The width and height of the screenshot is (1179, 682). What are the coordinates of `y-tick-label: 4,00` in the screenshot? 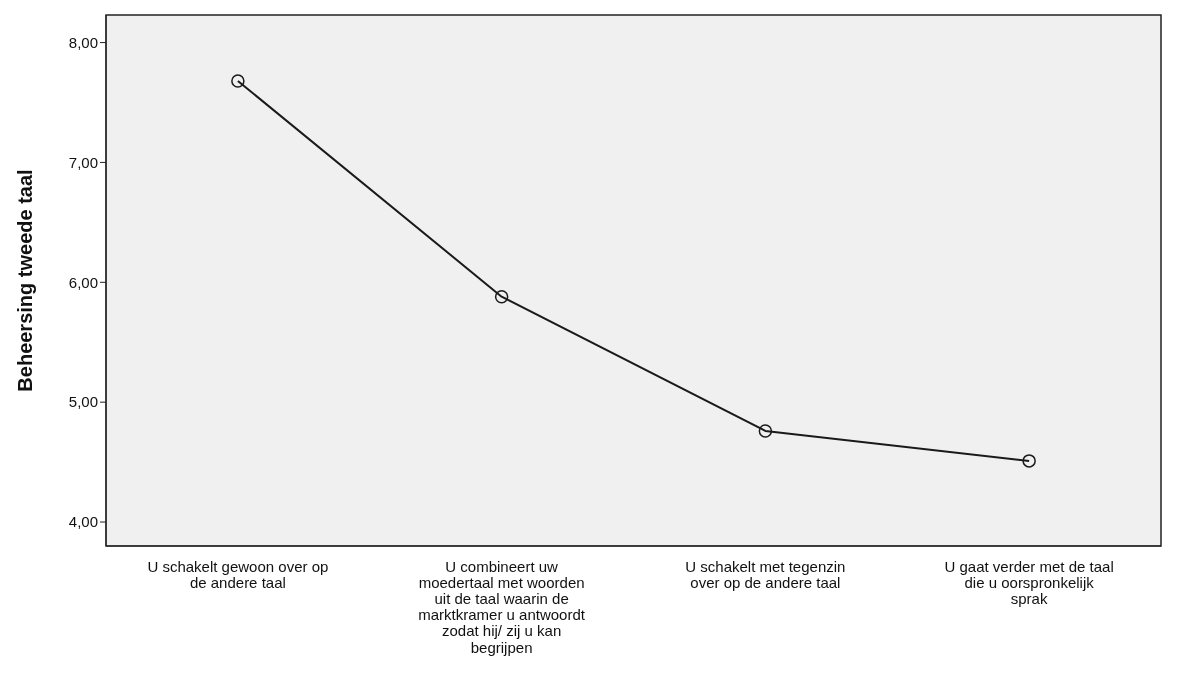 It's located at (83, 522).